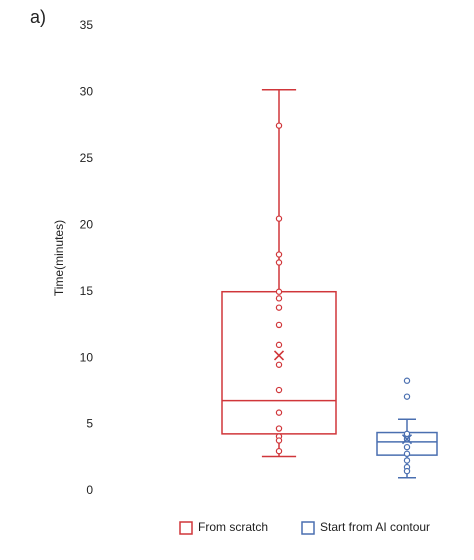  I want to click on legend-label: Start from AI contour, so click(375, 527).